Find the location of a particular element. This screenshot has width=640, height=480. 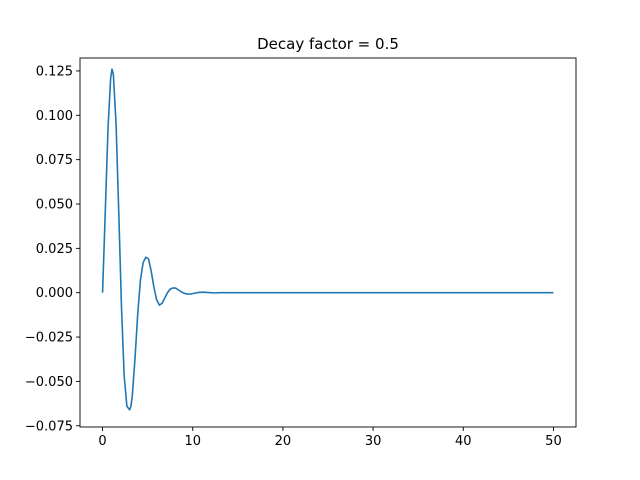

y-tick-label: −0.025 is located at coordinates (49, 338).